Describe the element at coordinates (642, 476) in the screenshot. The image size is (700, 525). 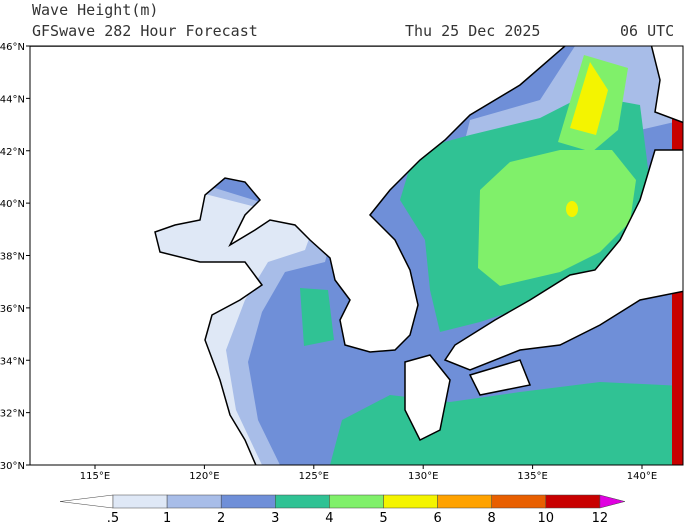
I see `lon-label: 140°E` at that location.